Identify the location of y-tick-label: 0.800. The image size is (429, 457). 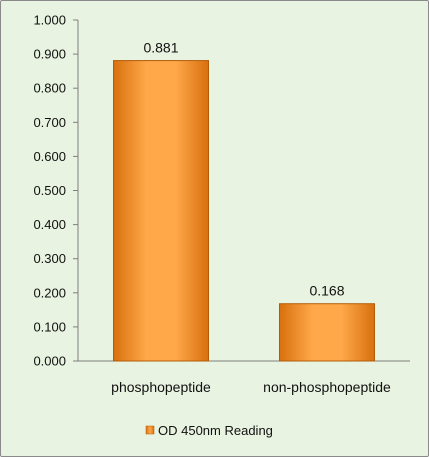
(49, 88).